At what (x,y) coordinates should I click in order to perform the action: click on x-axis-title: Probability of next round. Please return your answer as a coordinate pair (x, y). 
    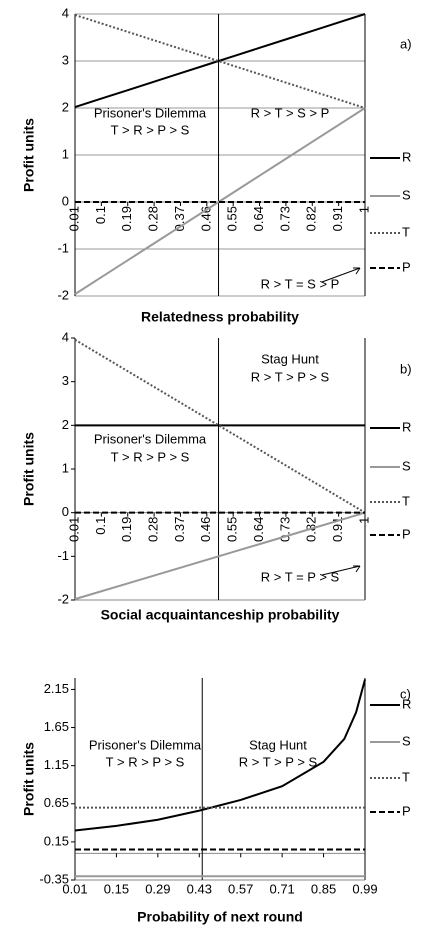
    Looking at the image, I should click on (220, 917).